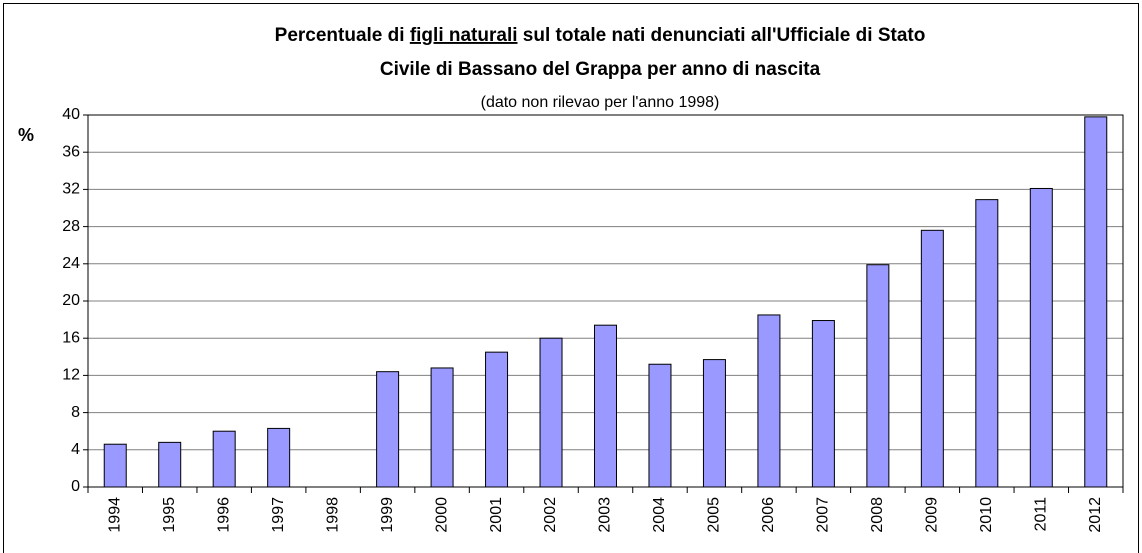 Image resolution: width=1142 pixels, height=553 pixels. Describe the element at coordinates (1041, 514) in the screenshot. I see `x-tick-label: 2011` at that location.